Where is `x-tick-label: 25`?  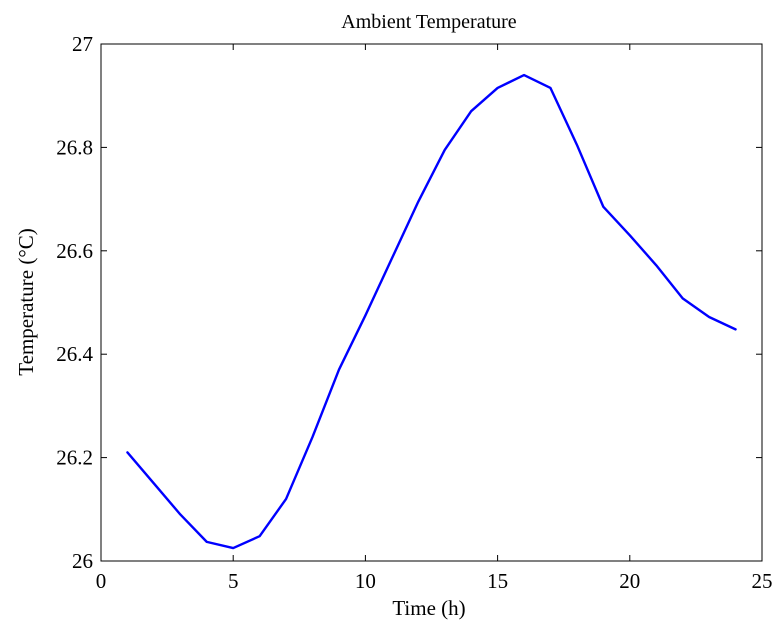
x-tick-label: 25 is located at coordinates (762, 581).